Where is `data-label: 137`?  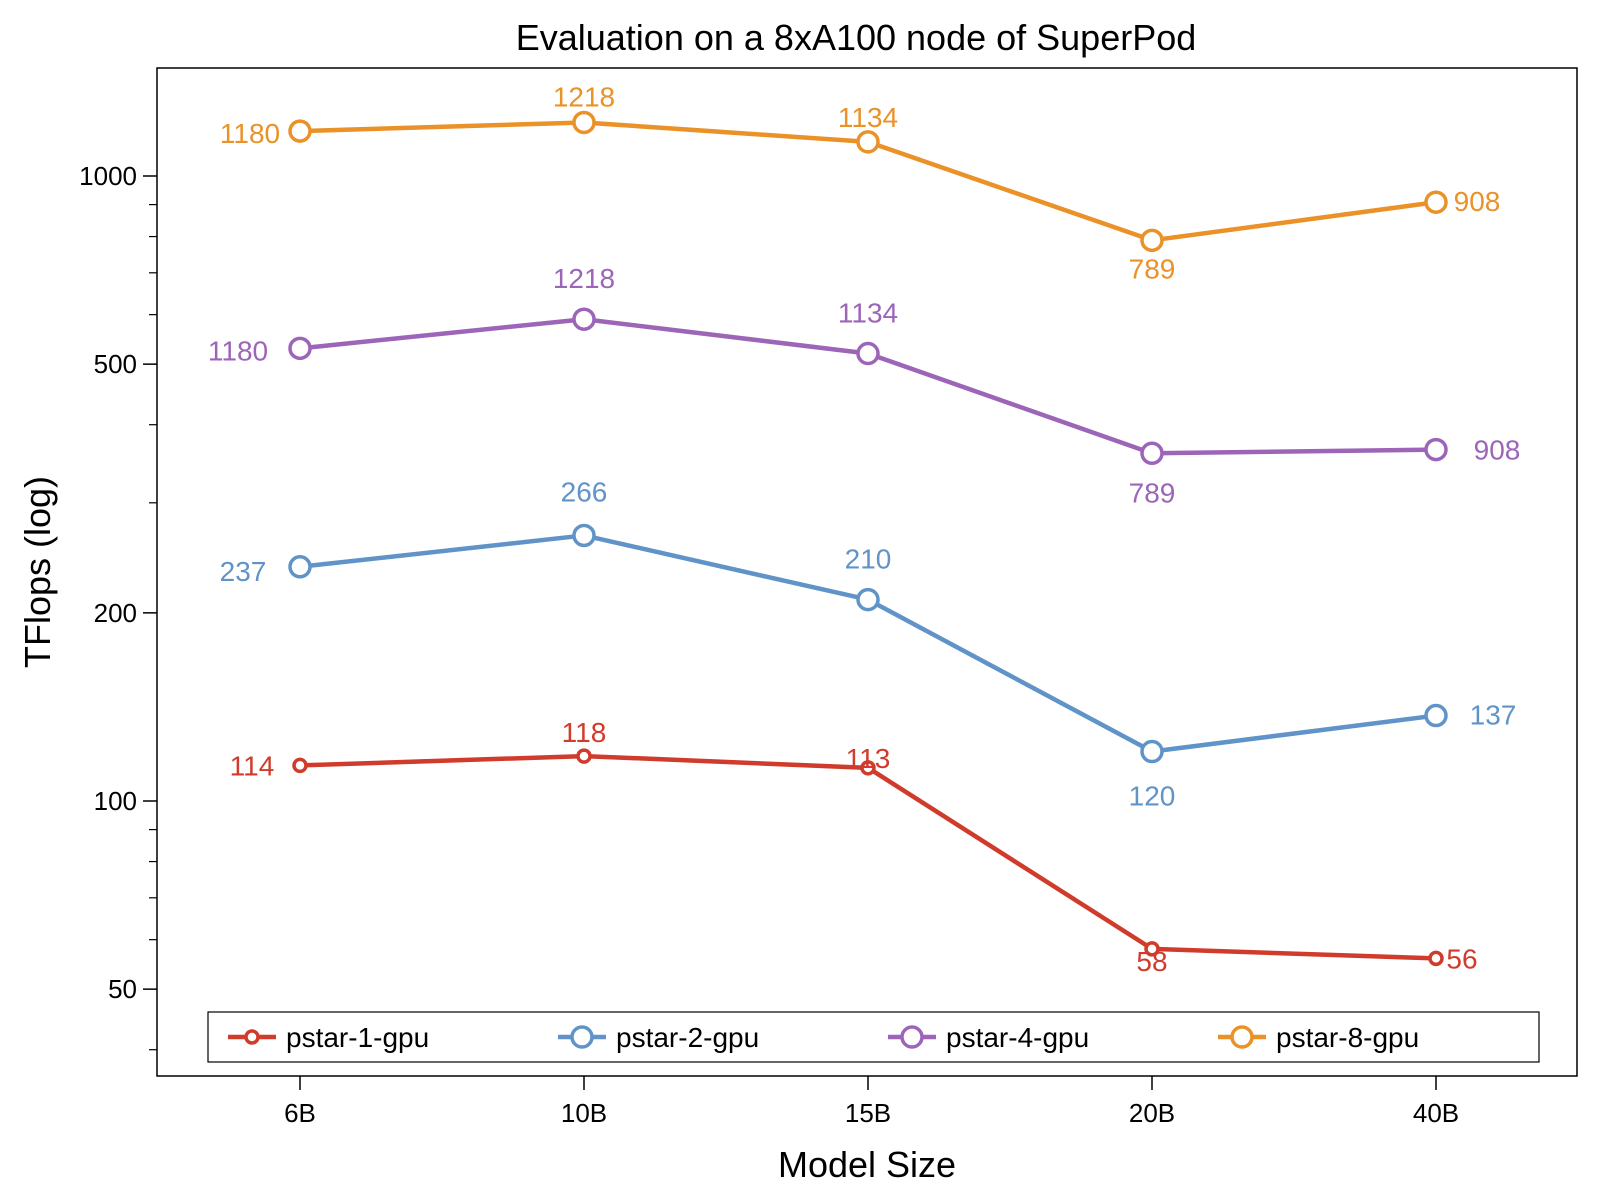
data-label: 137 is located at coordinates (1493, 715).